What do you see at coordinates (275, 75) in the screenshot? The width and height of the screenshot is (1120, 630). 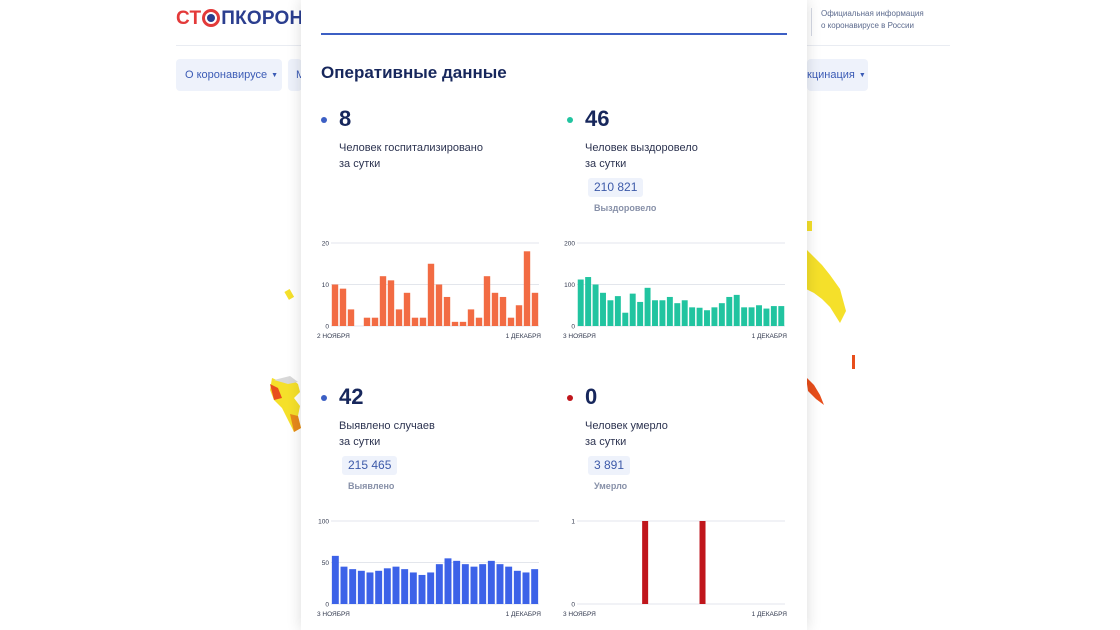 I see `chevron-down-icon: ▼` at bounding box center [275, 75].